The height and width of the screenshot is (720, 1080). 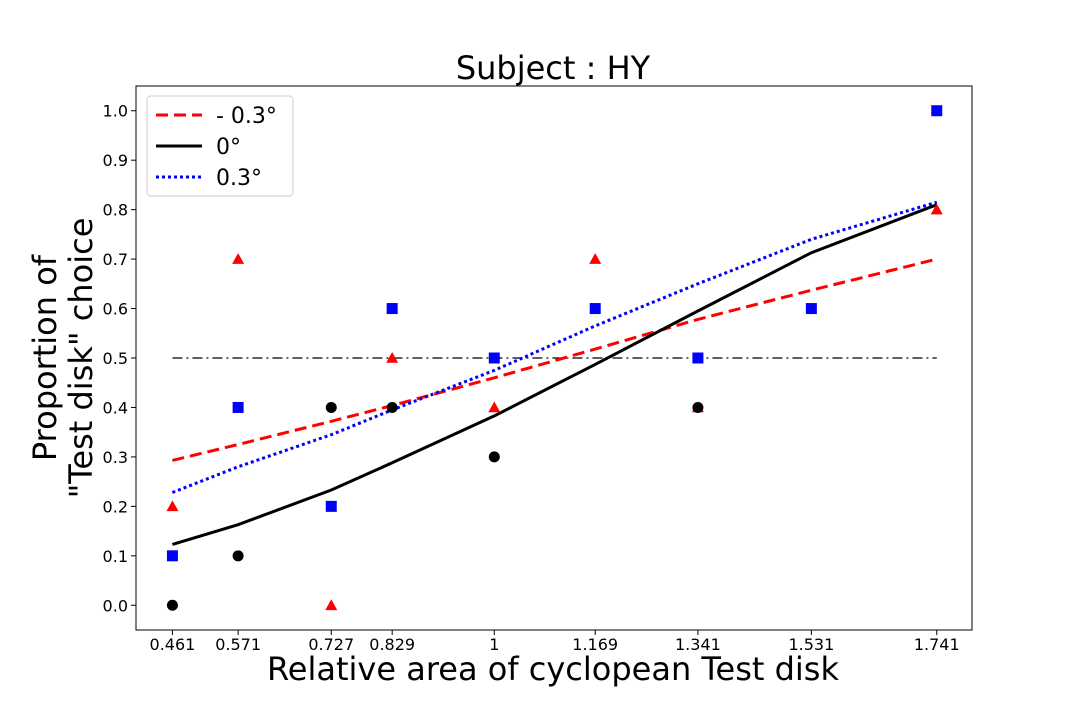 What do you see at coordinates (811, 644) in the screenshot?
I see `x-tick-label: 1.531` at bounding box center [811, 644].